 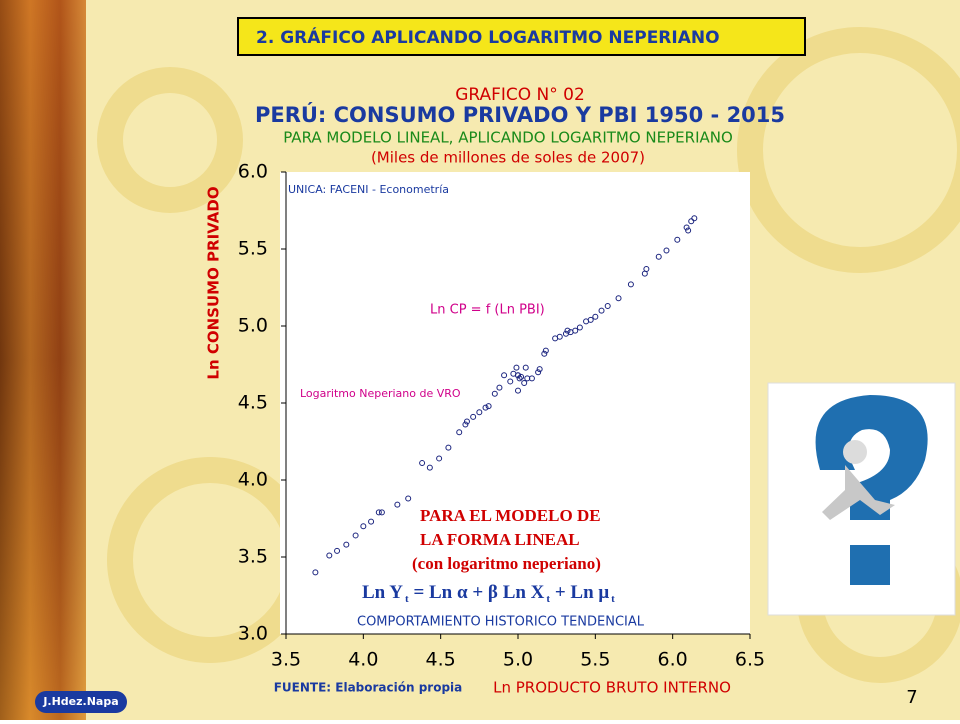 What do you see at coordinates (253, 172) in the screenshot?
I see `y-tick-label: 6.0` at bounding box center [253, 172].